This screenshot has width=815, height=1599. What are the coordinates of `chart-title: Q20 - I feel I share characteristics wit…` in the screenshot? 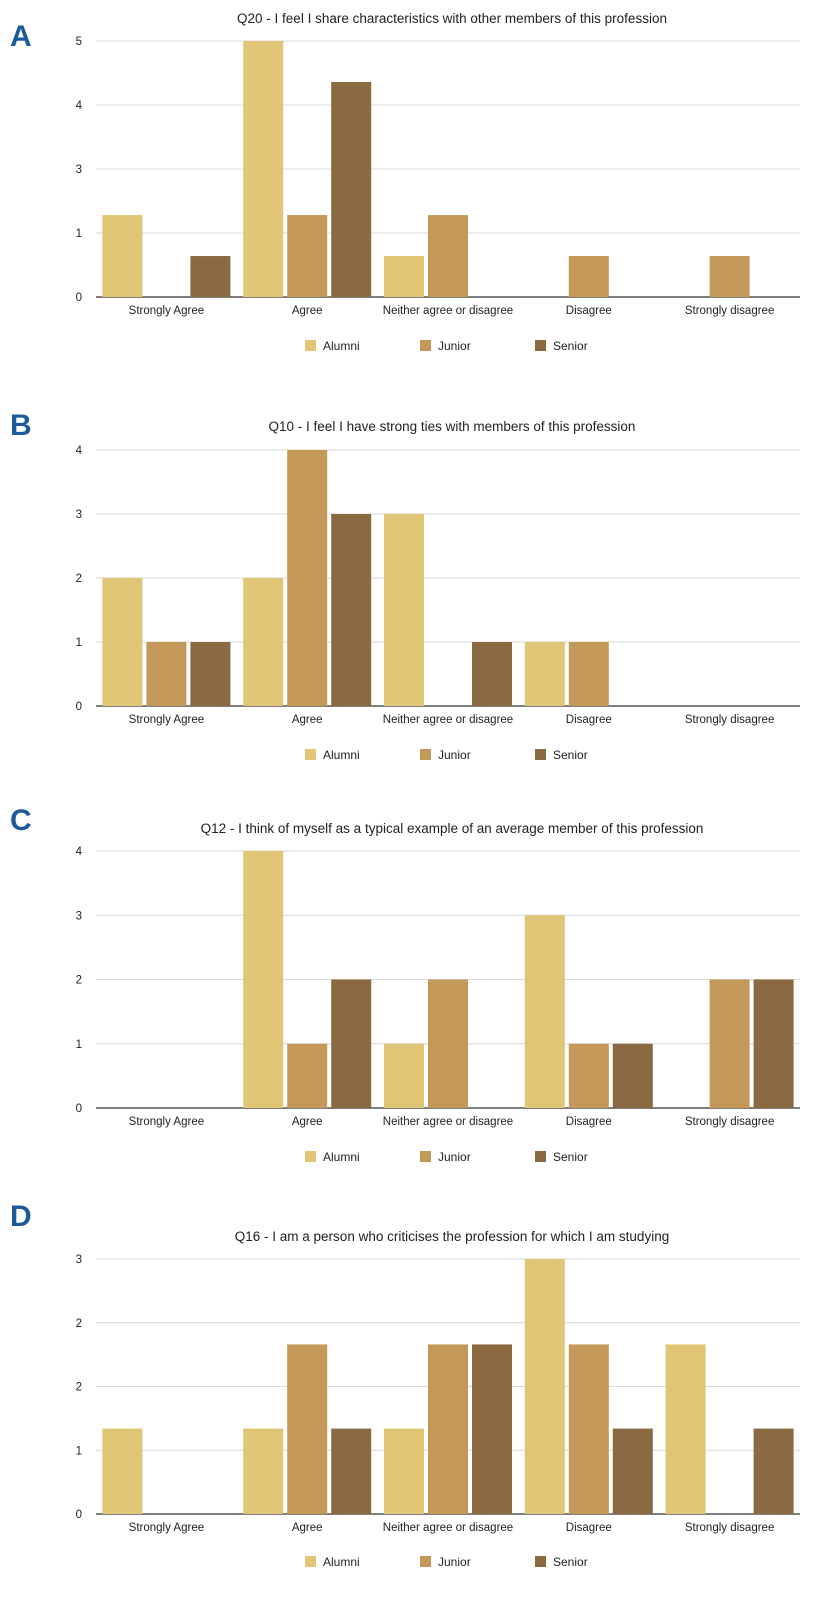 It's located at (452, 18).